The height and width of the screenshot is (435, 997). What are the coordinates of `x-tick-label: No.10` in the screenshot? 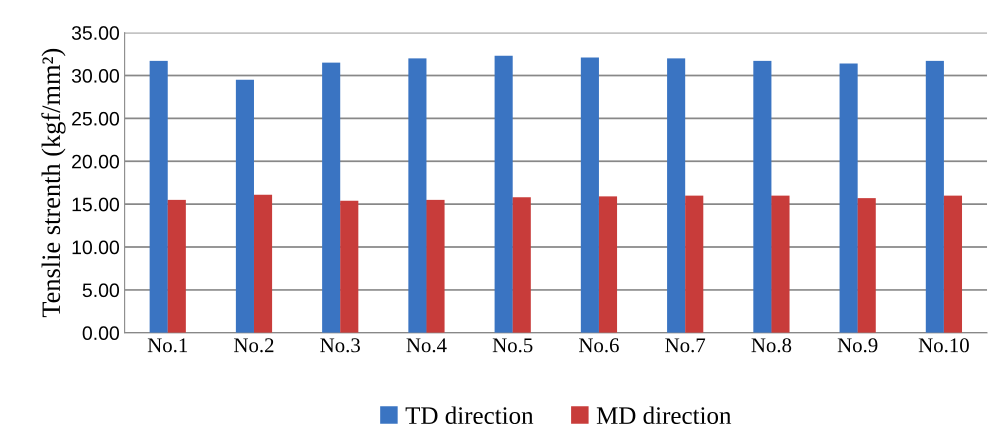 It's located at (943, 345).